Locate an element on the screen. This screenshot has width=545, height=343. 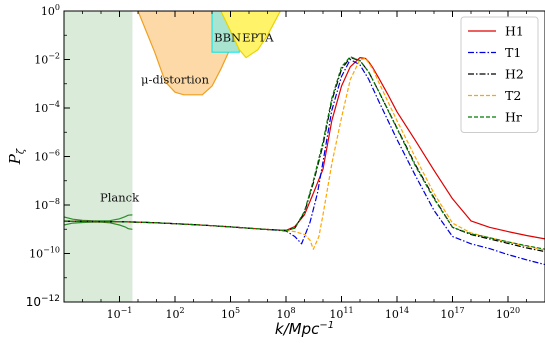
y-tick-label: 10⁻⁴ is located at coordinates (47, 107).